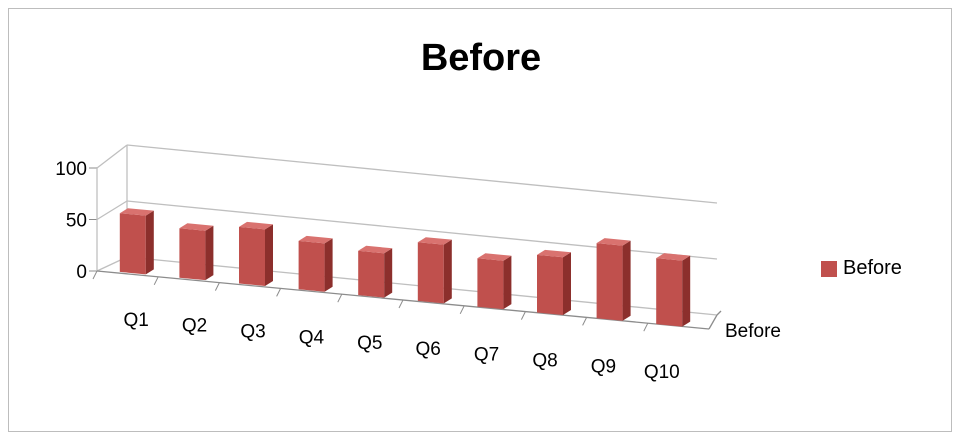 The height and width of the screenshot is (437, 958). Describe the element at coordinates (76, 221) in the screenshot. I see `y-tick-label: 50` at that location.